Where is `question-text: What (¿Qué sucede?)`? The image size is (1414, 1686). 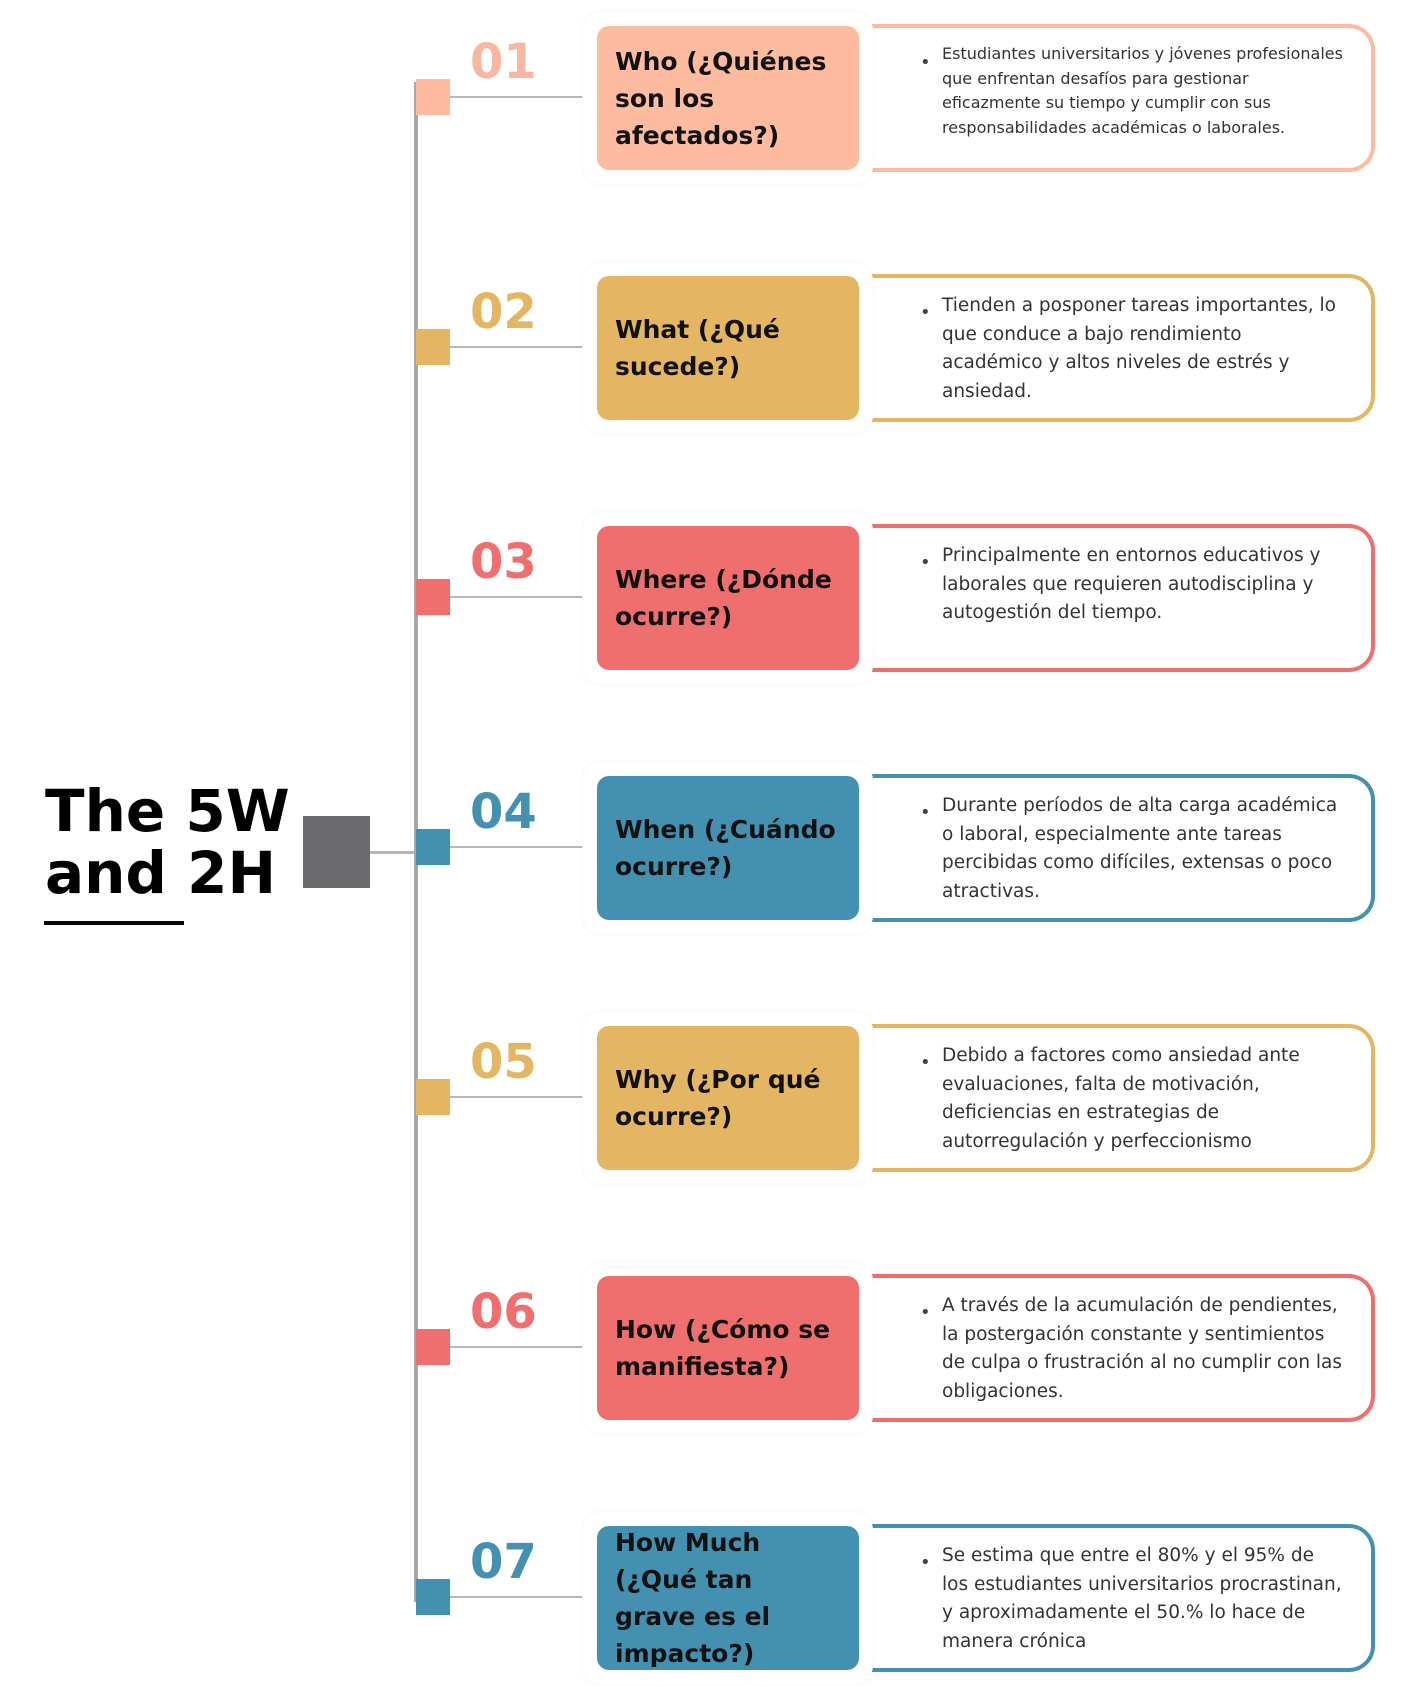
question-text: What (¿Qué sucede?) is located at coordinates (697, 348).